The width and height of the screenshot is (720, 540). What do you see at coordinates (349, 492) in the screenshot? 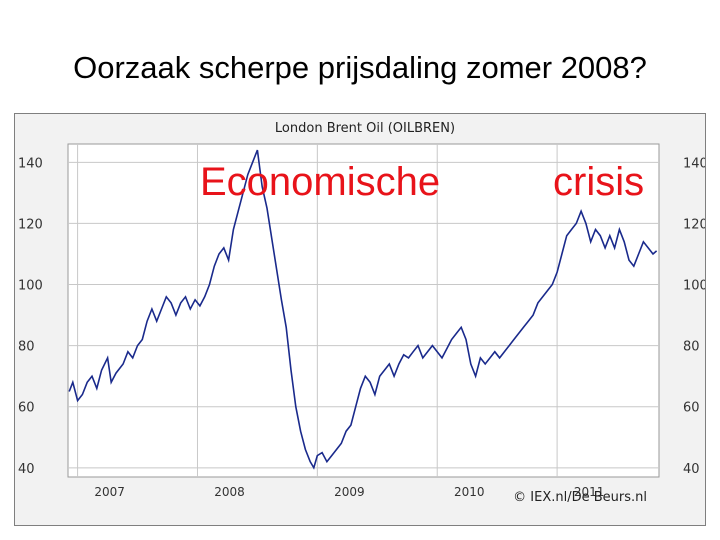
I see `x-tick-label: 2009` at bounding box center [349, 492].